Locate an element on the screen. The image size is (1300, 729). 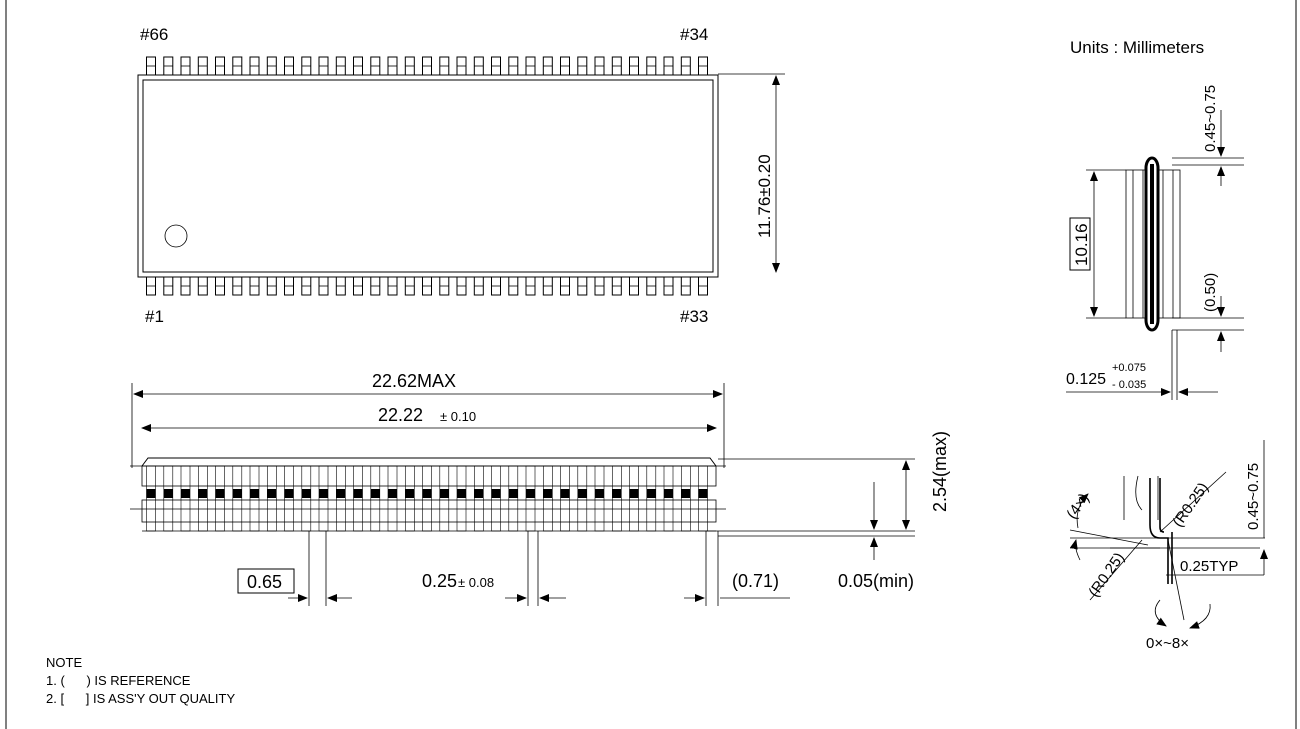
height-label: 2.54(max) is located at coordinates (940, 471).